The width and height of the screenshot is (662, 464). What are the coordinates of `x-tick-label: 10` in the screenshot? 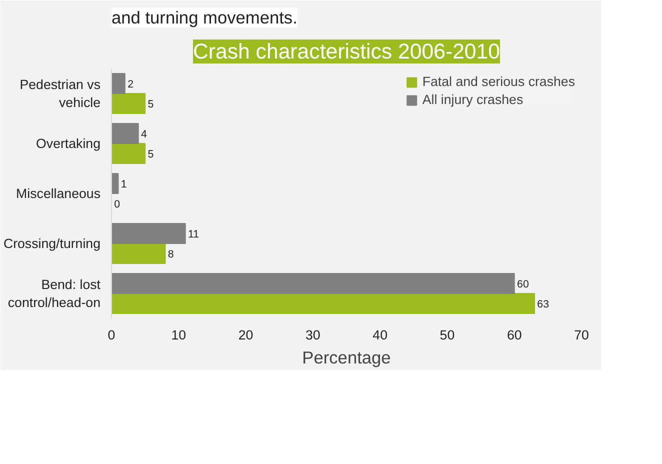 It's located at (178, 335).